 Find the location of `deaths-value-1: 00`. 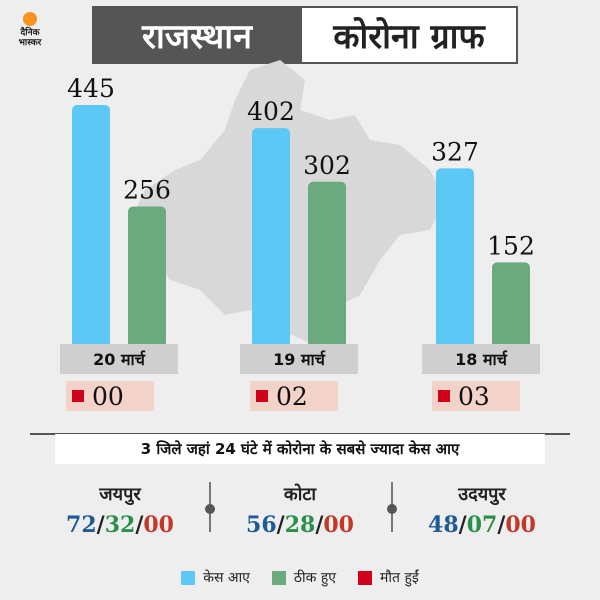

deaths-value-1: 00 is located at coordinates (108, 396).